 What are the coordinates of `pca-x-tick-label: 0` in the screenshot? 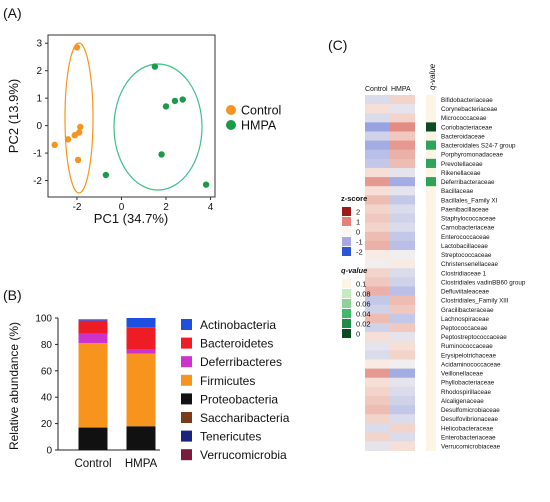 It's located at (122, 207).